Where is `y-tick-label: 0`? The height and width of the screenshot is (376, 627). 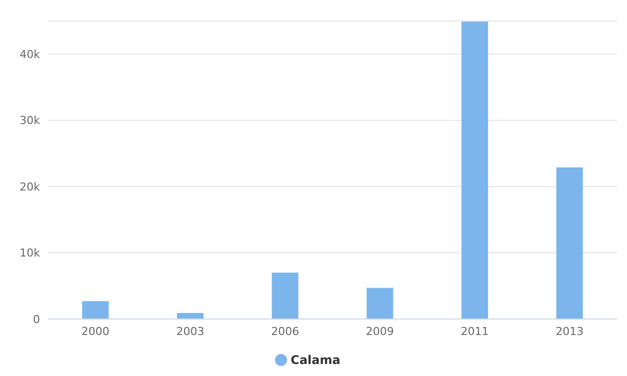 y-tick-label: 0 is located at coordinates (36, 319).